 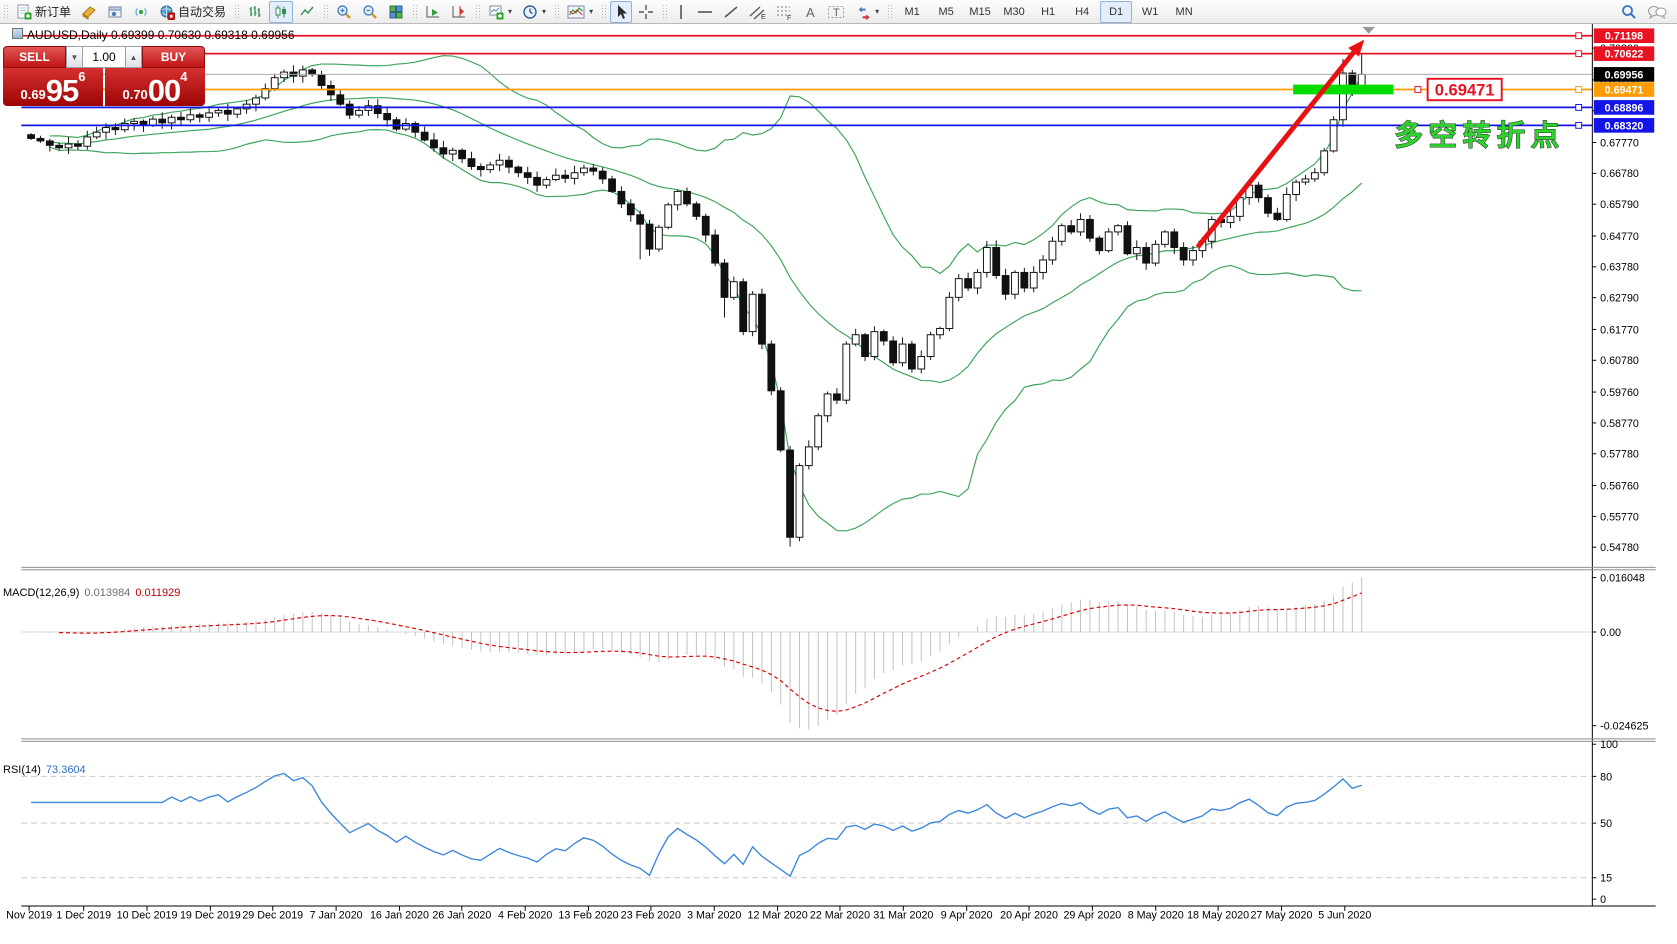 I want to click on text-label-button: T, so click(x=836, y=12).